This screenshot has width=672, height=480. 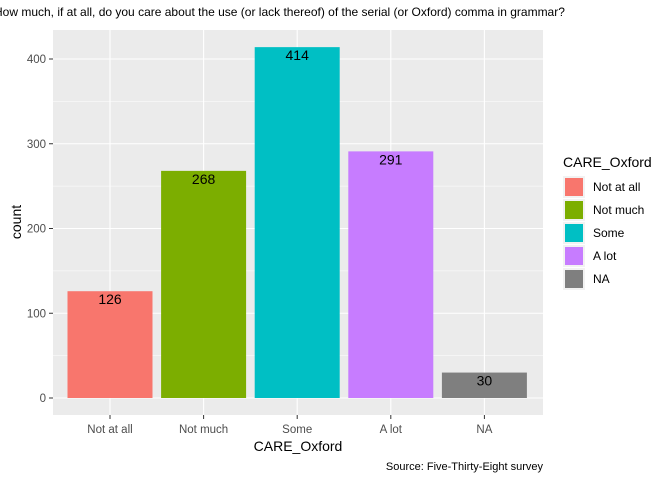 I want to click on bar-value-label: 126, so click(x=110, y=299).